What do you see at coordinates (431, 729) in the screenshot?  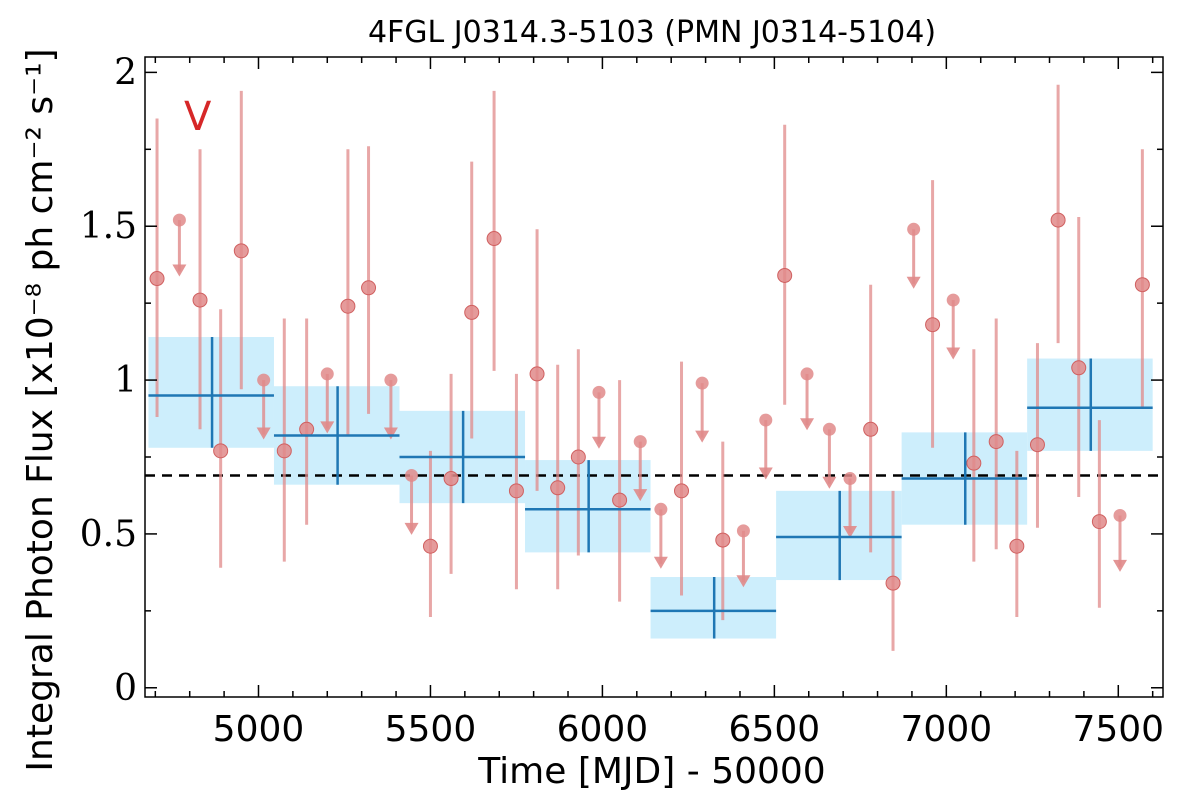 I see `x-tick-label: 5500` at bounding box center [431, 729].